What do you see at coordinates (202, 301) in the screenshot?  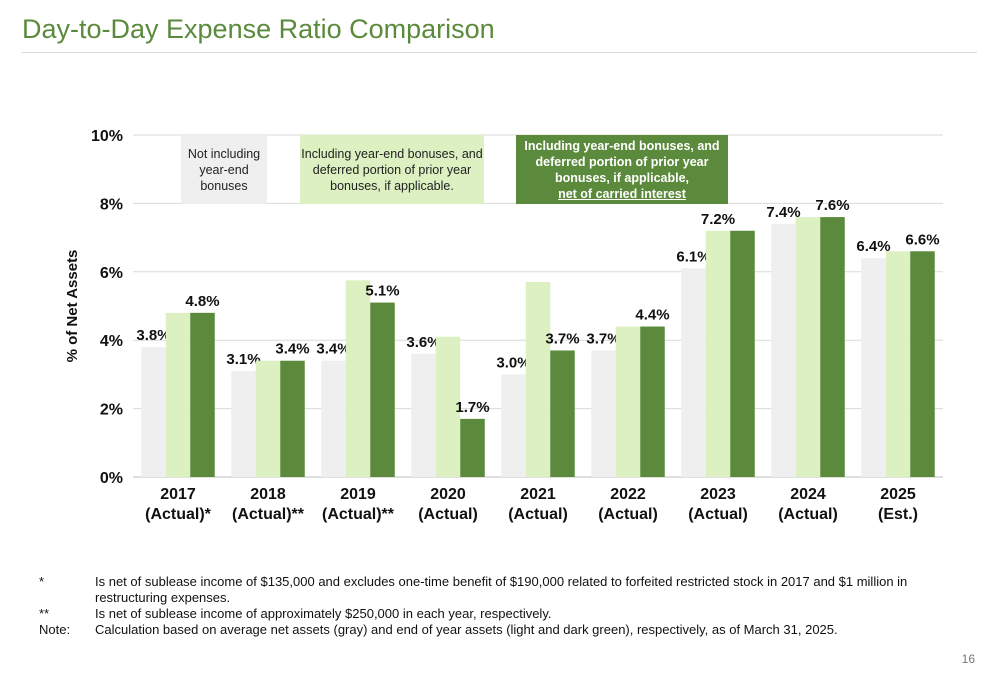 I see `data-label-dark: 4.8%` at bounding box center [202, 301].